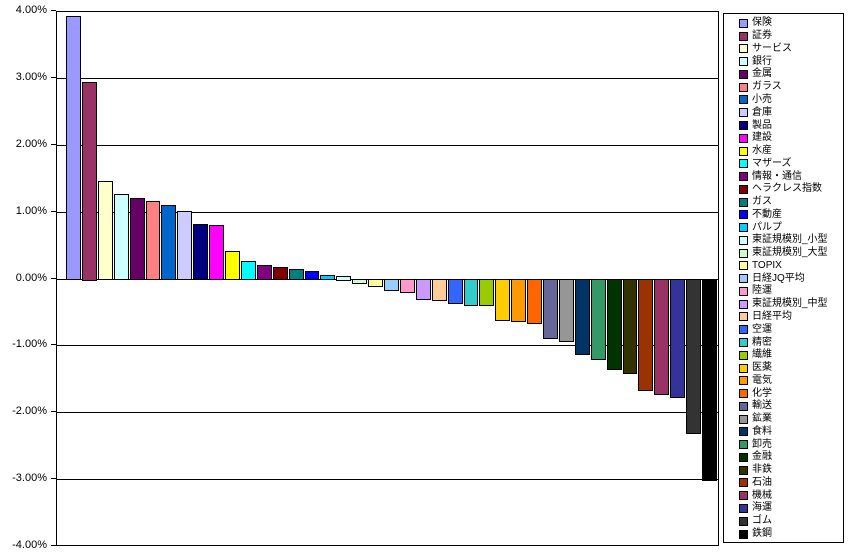 The image size is (850, 556). What do you see at coordinates (264, 272) in the screenshot?
I see `bar-情報・通信` at bounding box center [264, 272].